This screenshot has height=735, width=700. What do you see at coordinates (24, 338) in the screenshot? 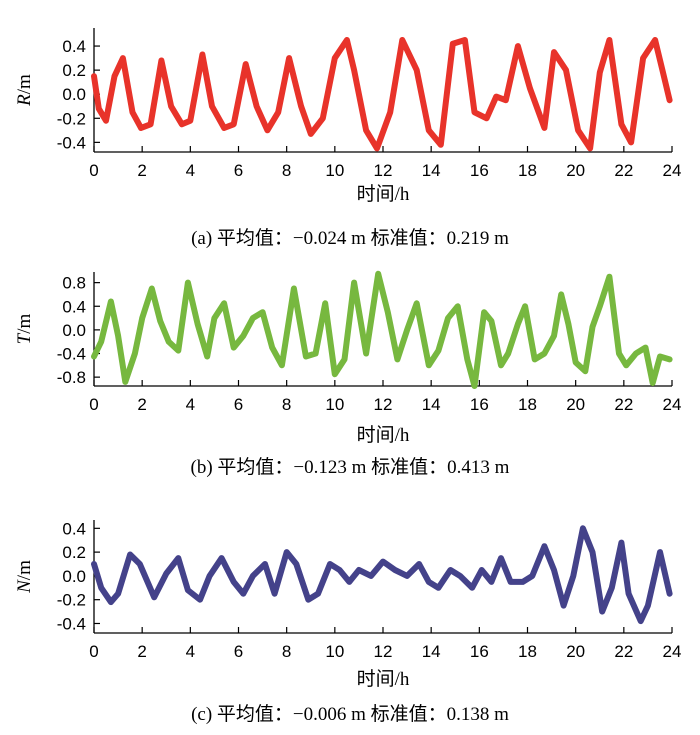
I see `y-axis-variable: T` at bounding box center [24, 338].